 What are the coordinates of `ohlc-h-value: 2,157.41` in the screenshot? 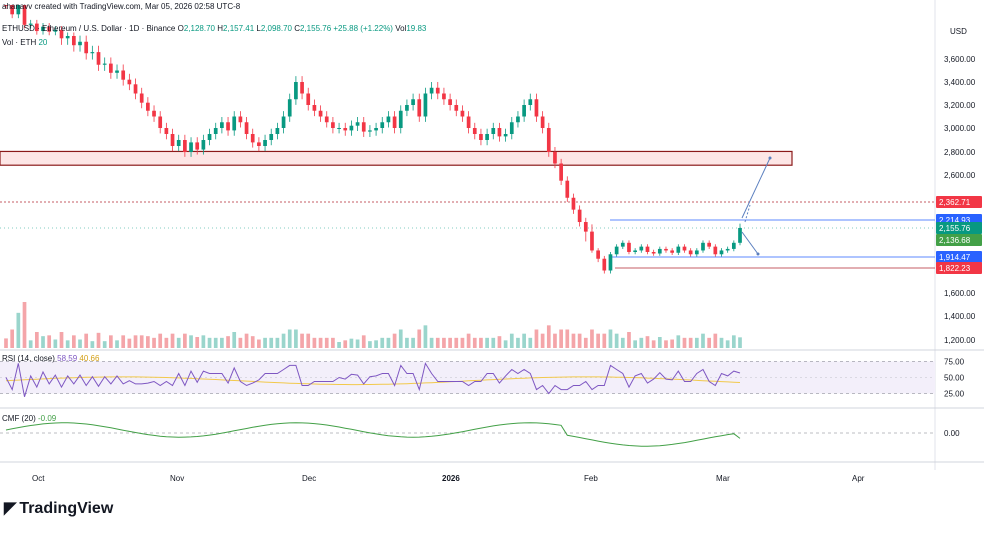 It's located at (239, 28).